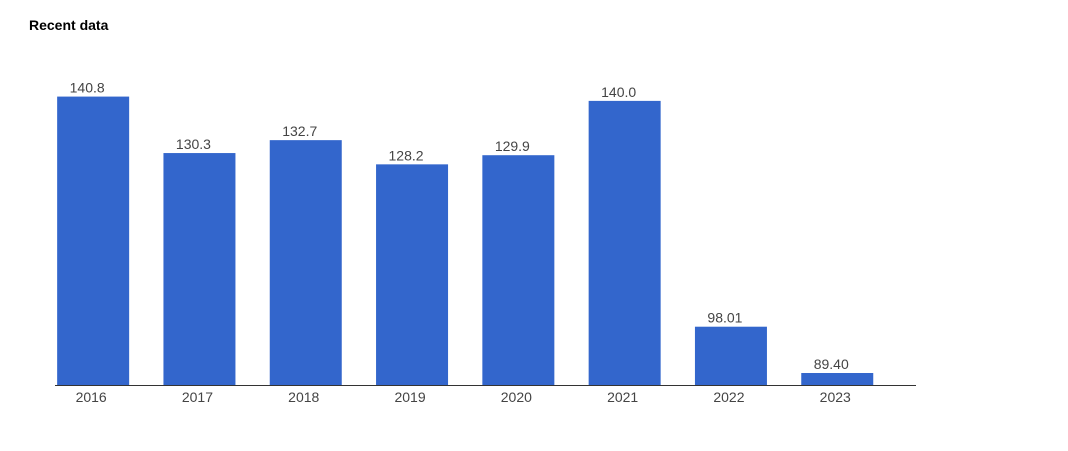 This screenshot has height=451, width=1068. Describe the element at coordinates (516, 397) in the screenshot. I see `x-tick-label: 2020` at that location.